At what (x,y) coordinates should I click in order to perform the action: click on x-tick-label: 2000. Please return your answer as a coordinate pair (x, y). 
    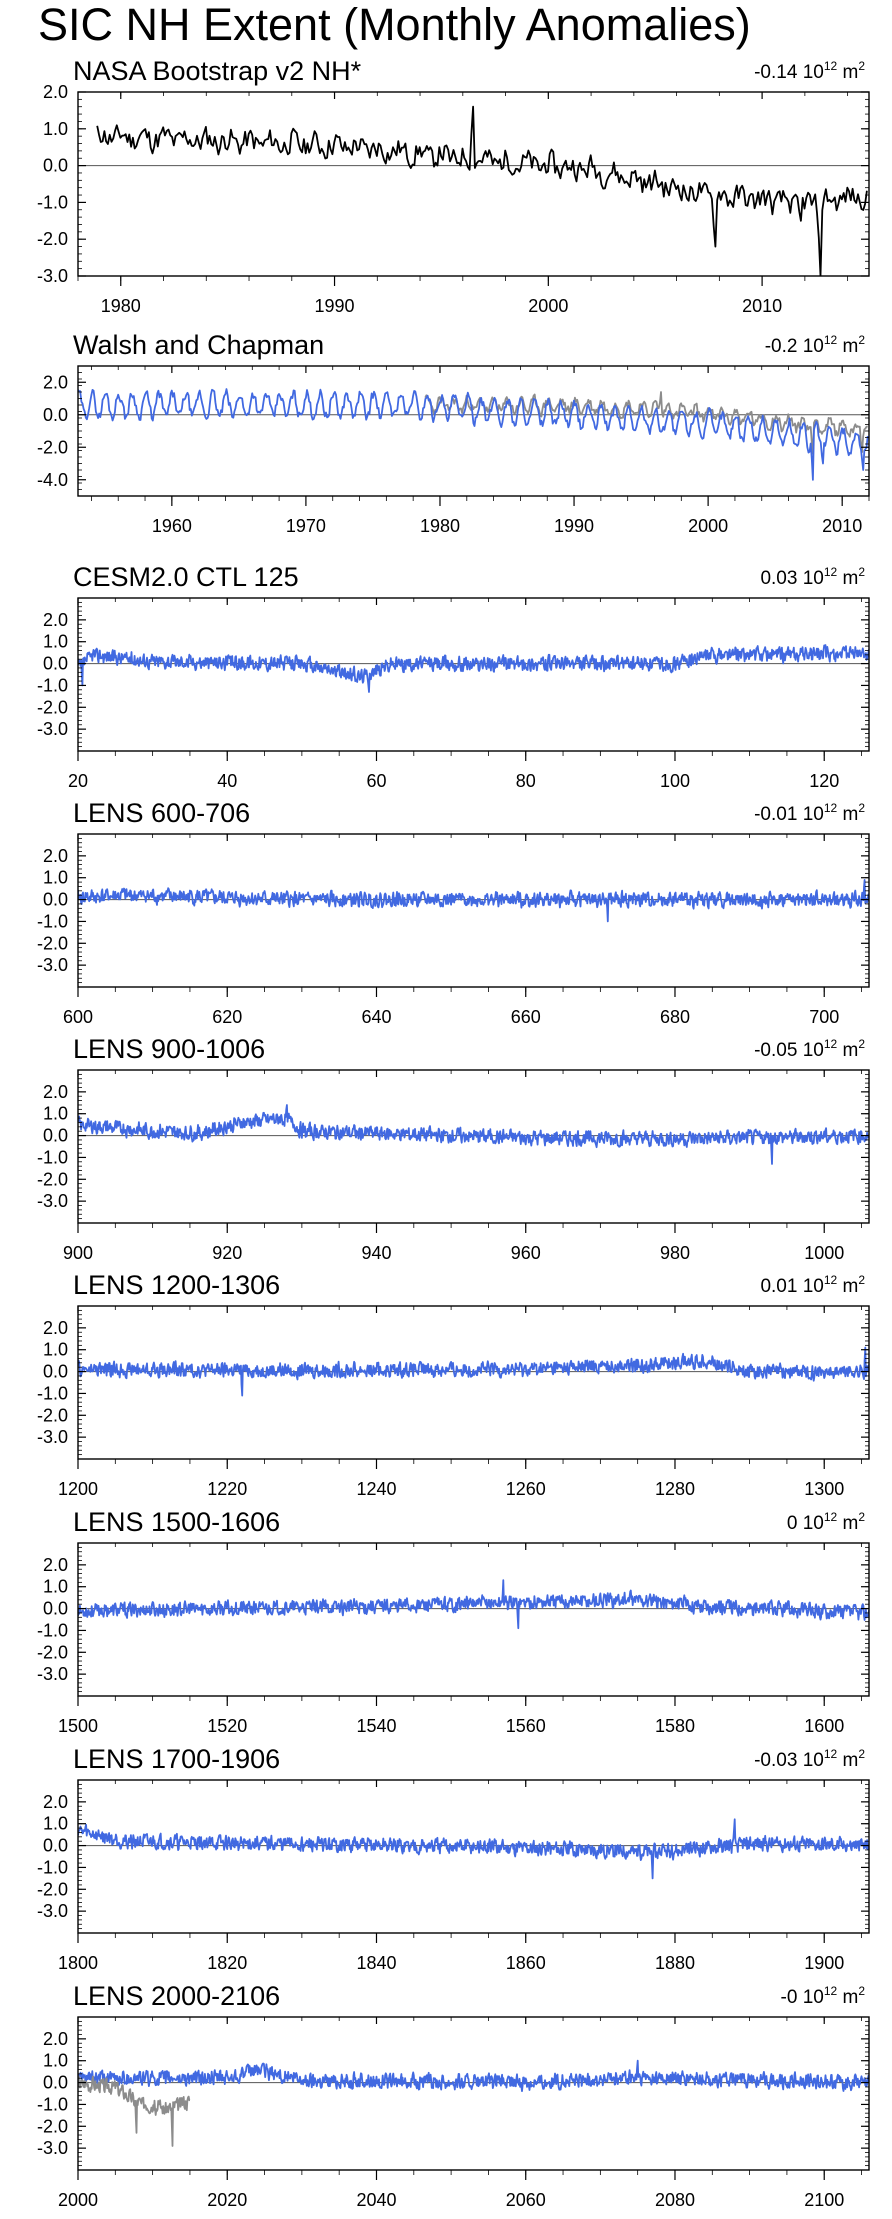
    Looking at the image, I should click on (548, 306).